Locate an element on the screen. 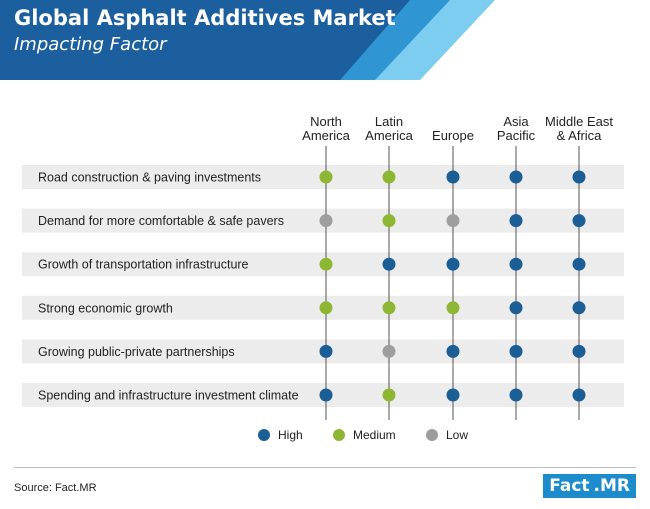 The image size is (650, 509). legend-item: High is located at coordinates (280, 435).